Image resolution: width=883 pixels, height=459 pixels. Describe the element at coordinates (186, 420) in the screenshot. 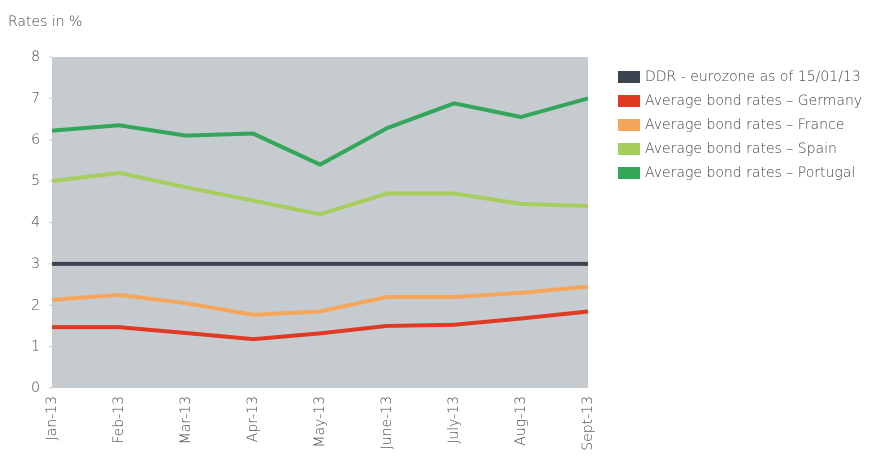

I see `x-tick-label: Mar-13` at that location.